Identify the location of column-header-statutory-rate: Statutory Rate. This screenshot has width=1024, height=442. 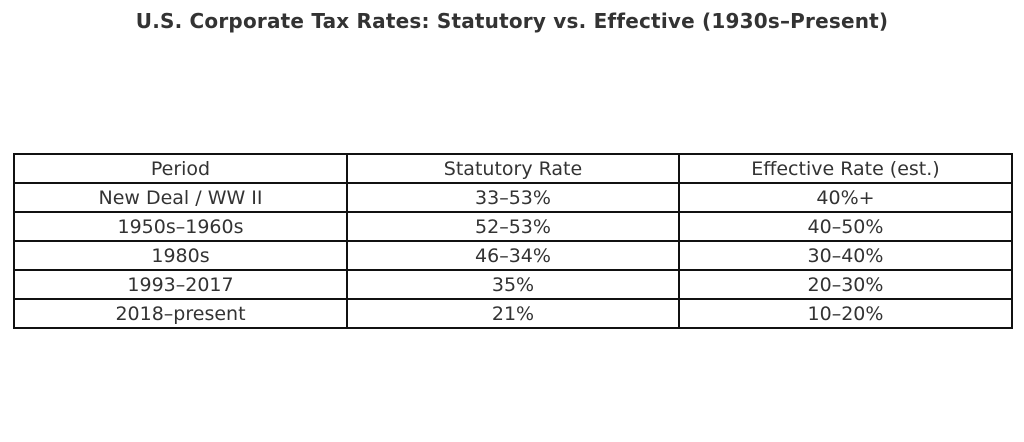
(513, 168).